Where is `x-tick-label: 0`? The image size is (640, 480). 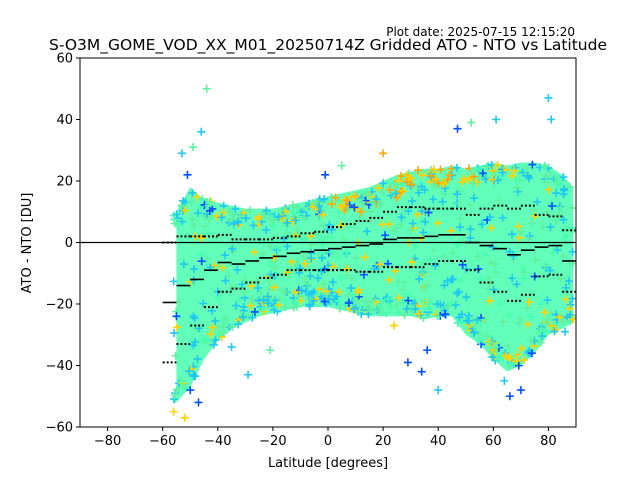 x-tick-label: 0 is located at coordinates (328, 441).